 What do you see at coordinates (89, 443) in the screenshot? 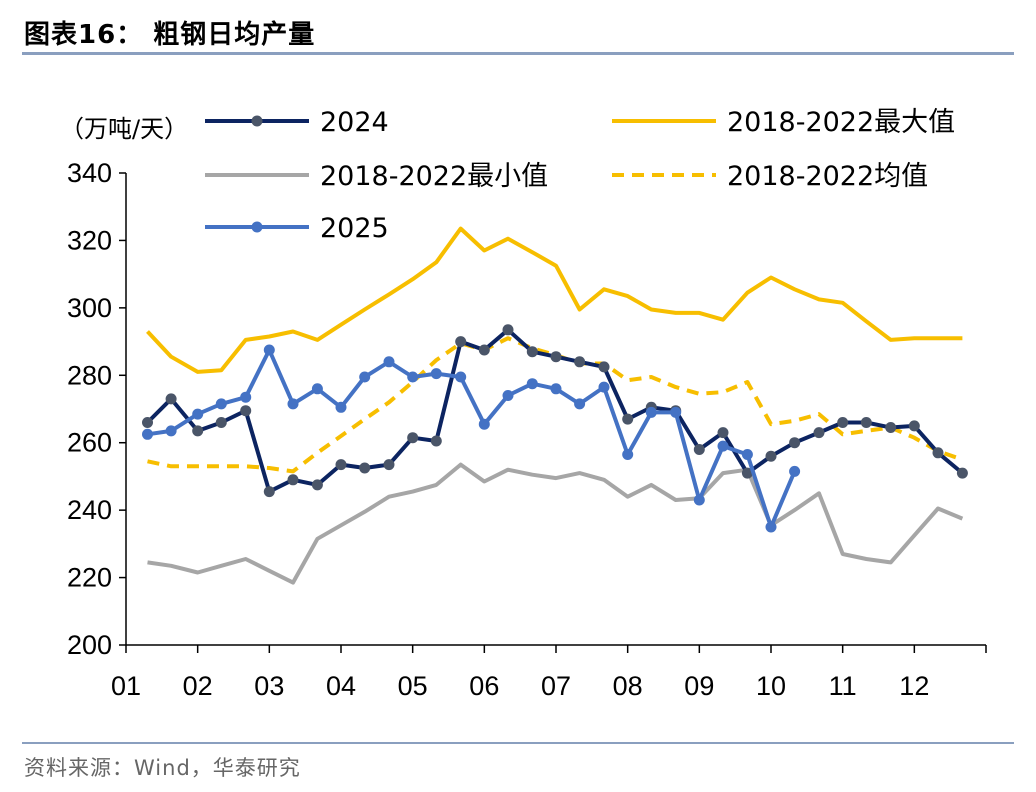
I see `y-tick-label: 260` at bounding box center [89, 443].